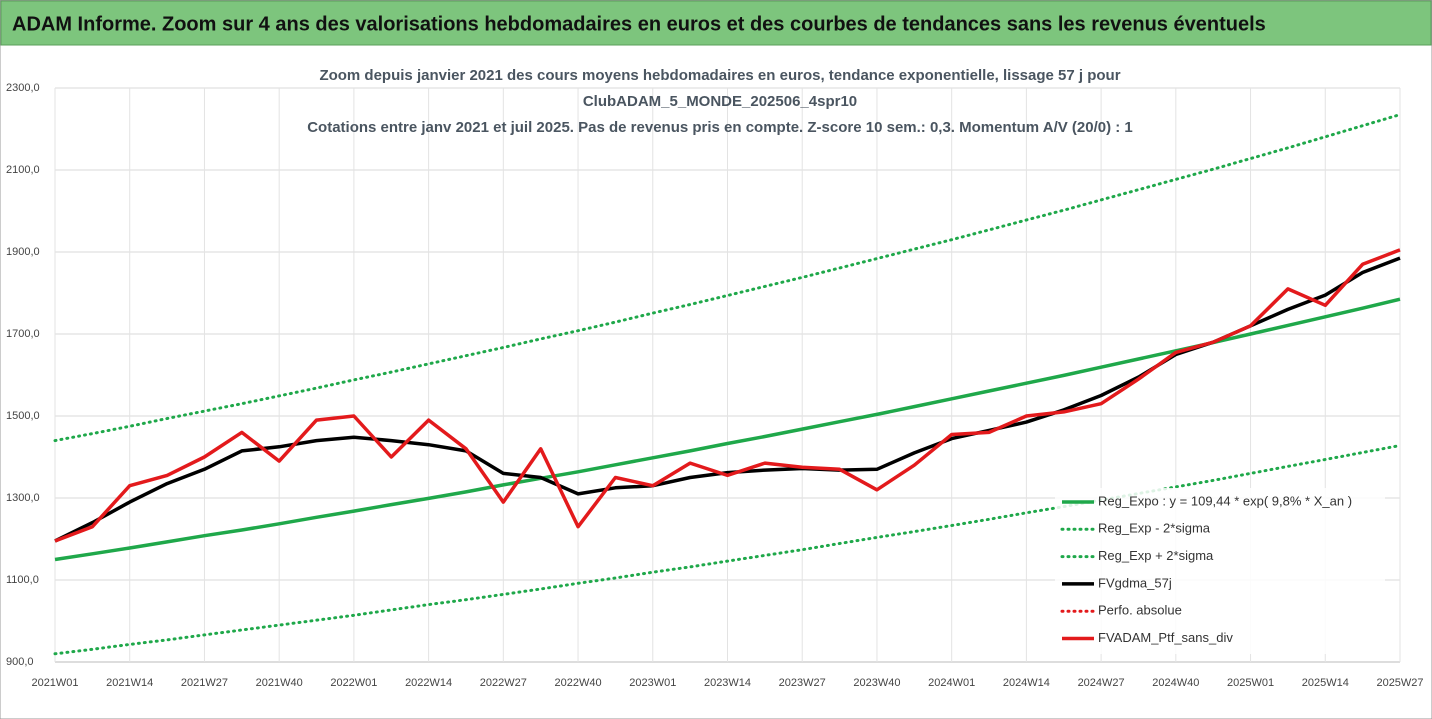 The width and height of the screenshot is (1432, 719). I want to click on y-tick-label: 1300,0, so click(23, 498).